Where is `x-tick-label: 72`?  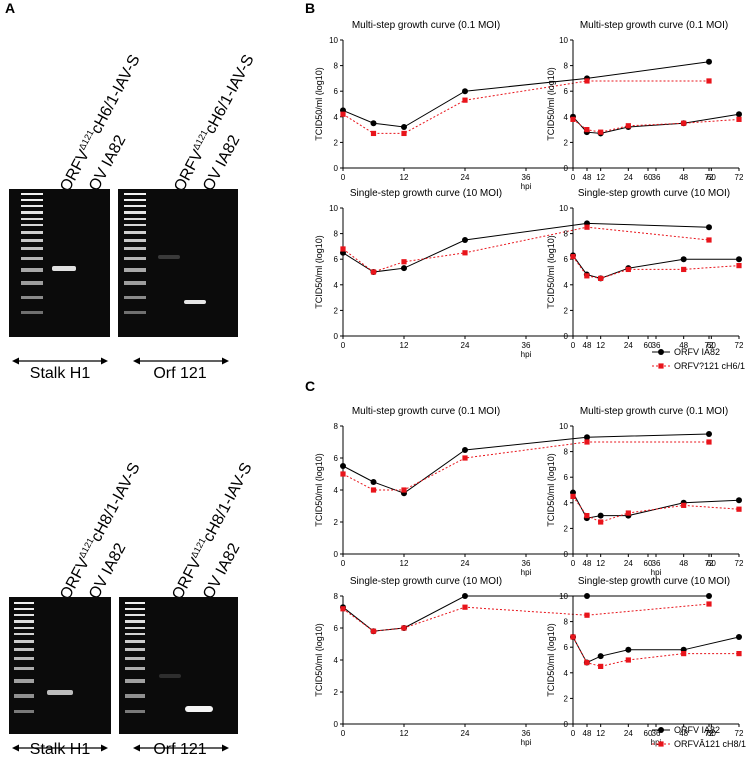
x-tick-label: 72 is located at coordinates (709, 177).